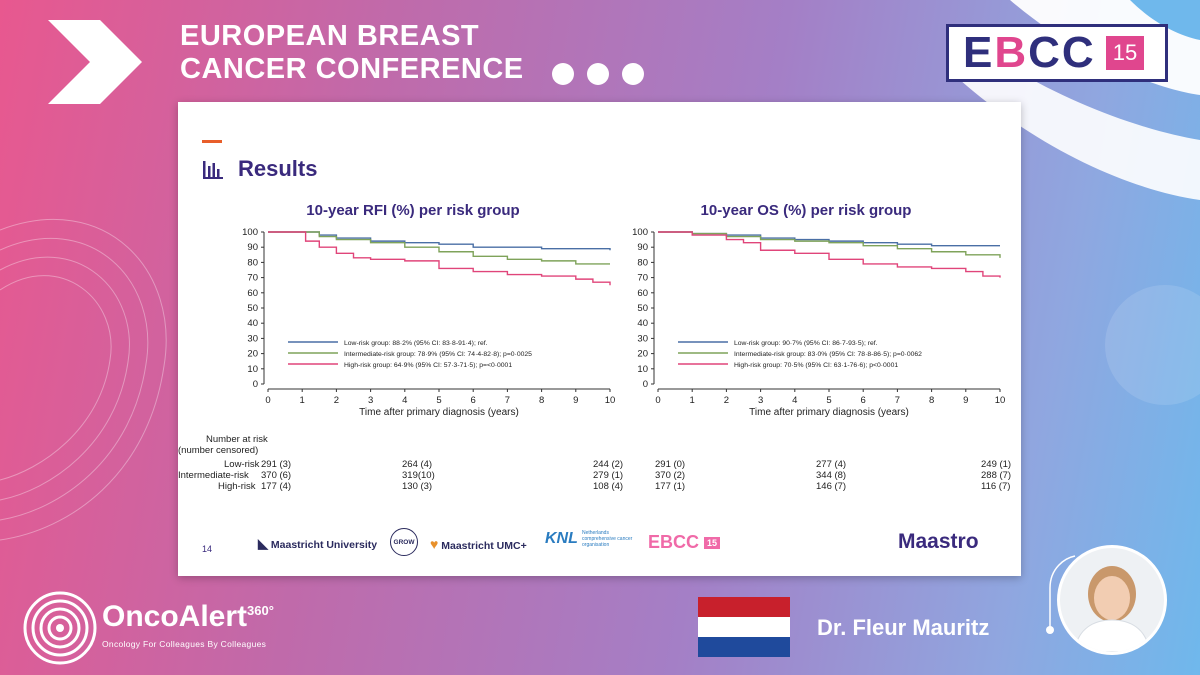 Image resolution: width=1200 pixels, height=675 pixels. I want to click on slide-page-number: 14, so click(207, 549).